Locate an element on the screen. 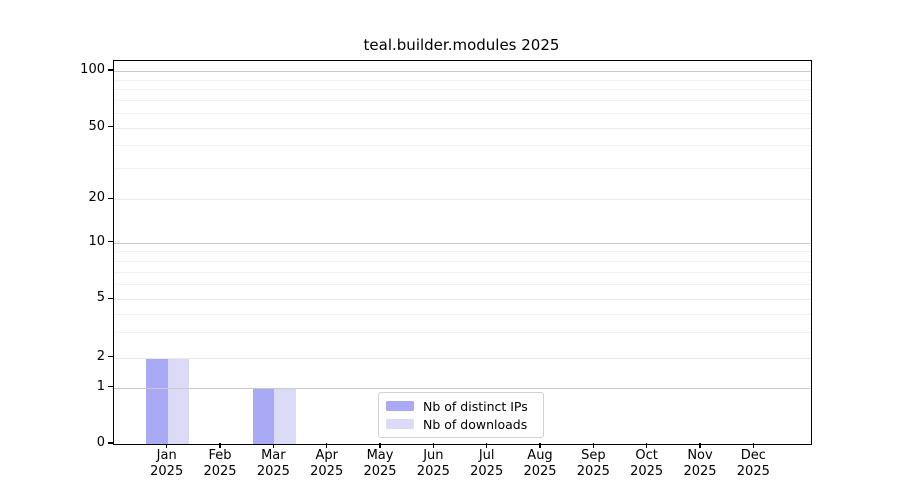  x-axis-tick-label: Jan 2025 is located at coordinates (167, 464).